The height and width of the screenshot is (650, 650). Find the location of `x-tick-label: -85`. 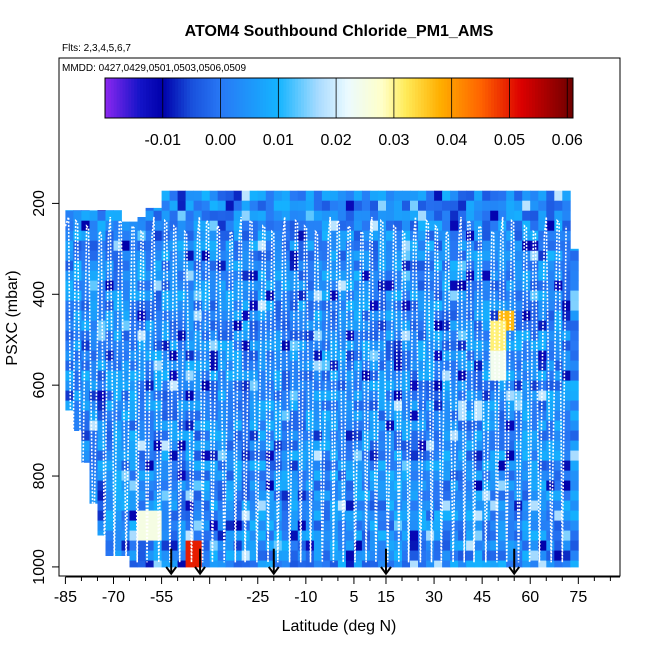

x-tick-label: -85 is located at coordinates (65, 597).